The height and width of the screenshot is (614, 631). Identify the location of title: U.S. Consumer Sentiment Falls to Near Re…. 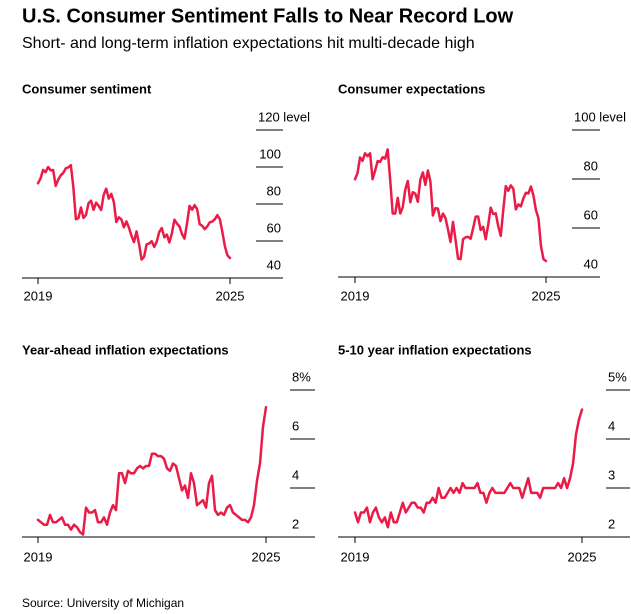
(268, 16).